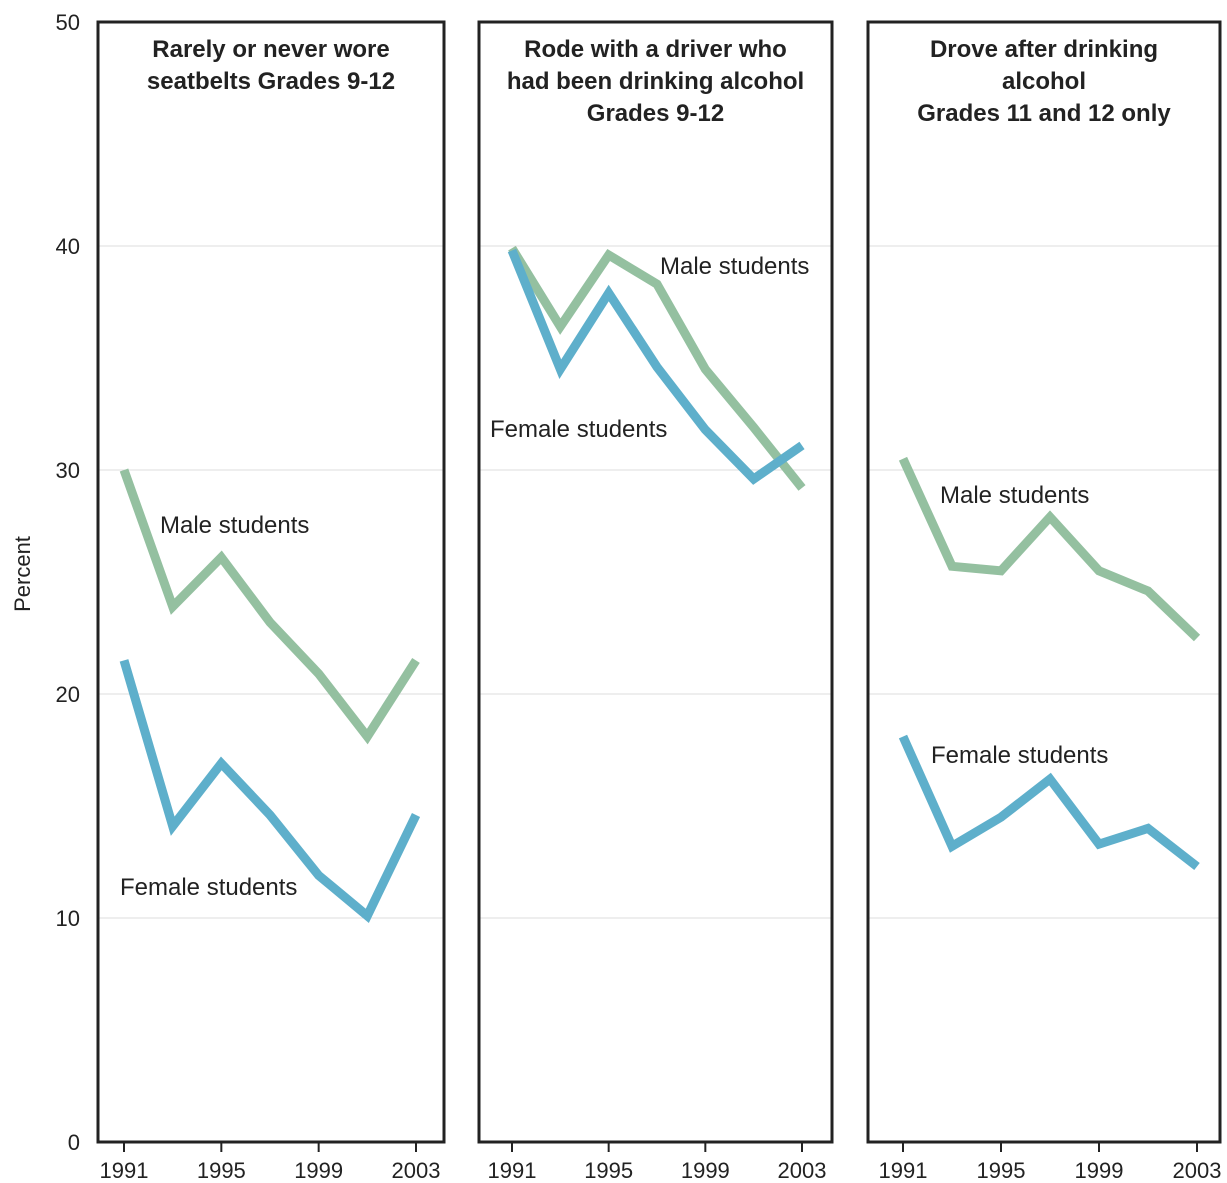 The width and height of the screenshot is (1227, 1183). What do you see at coordinates (270, 49) in the screenshot?
I see `panel-title-line: Rarely or never wore` at bounding box center [270, 49].